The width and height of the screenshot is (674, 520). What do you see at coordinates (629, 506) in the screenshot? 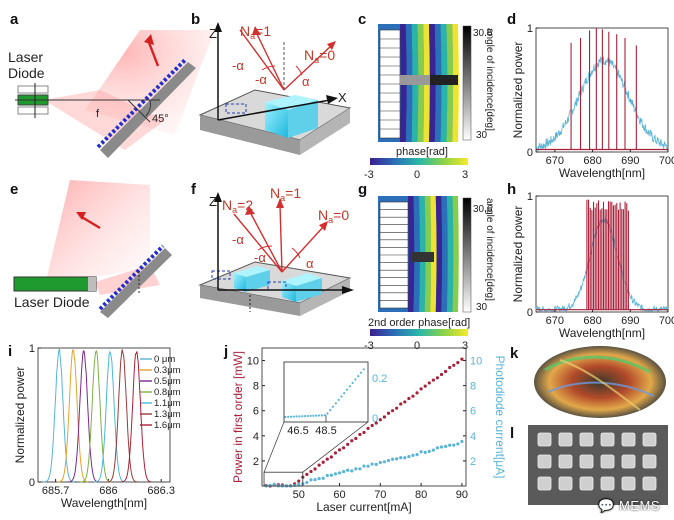
I see `watermark: 💬 MEMS` at bounding box center [629, 506].